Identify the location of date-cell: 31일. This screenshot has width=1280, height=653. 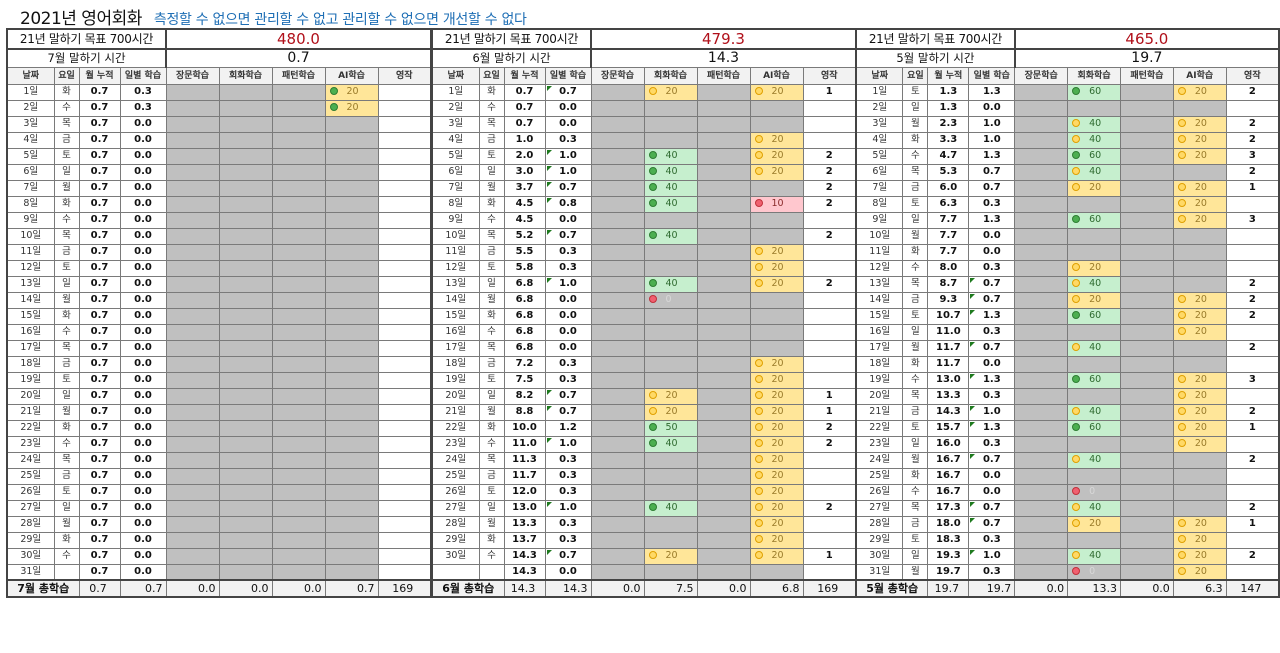
(30, 572).